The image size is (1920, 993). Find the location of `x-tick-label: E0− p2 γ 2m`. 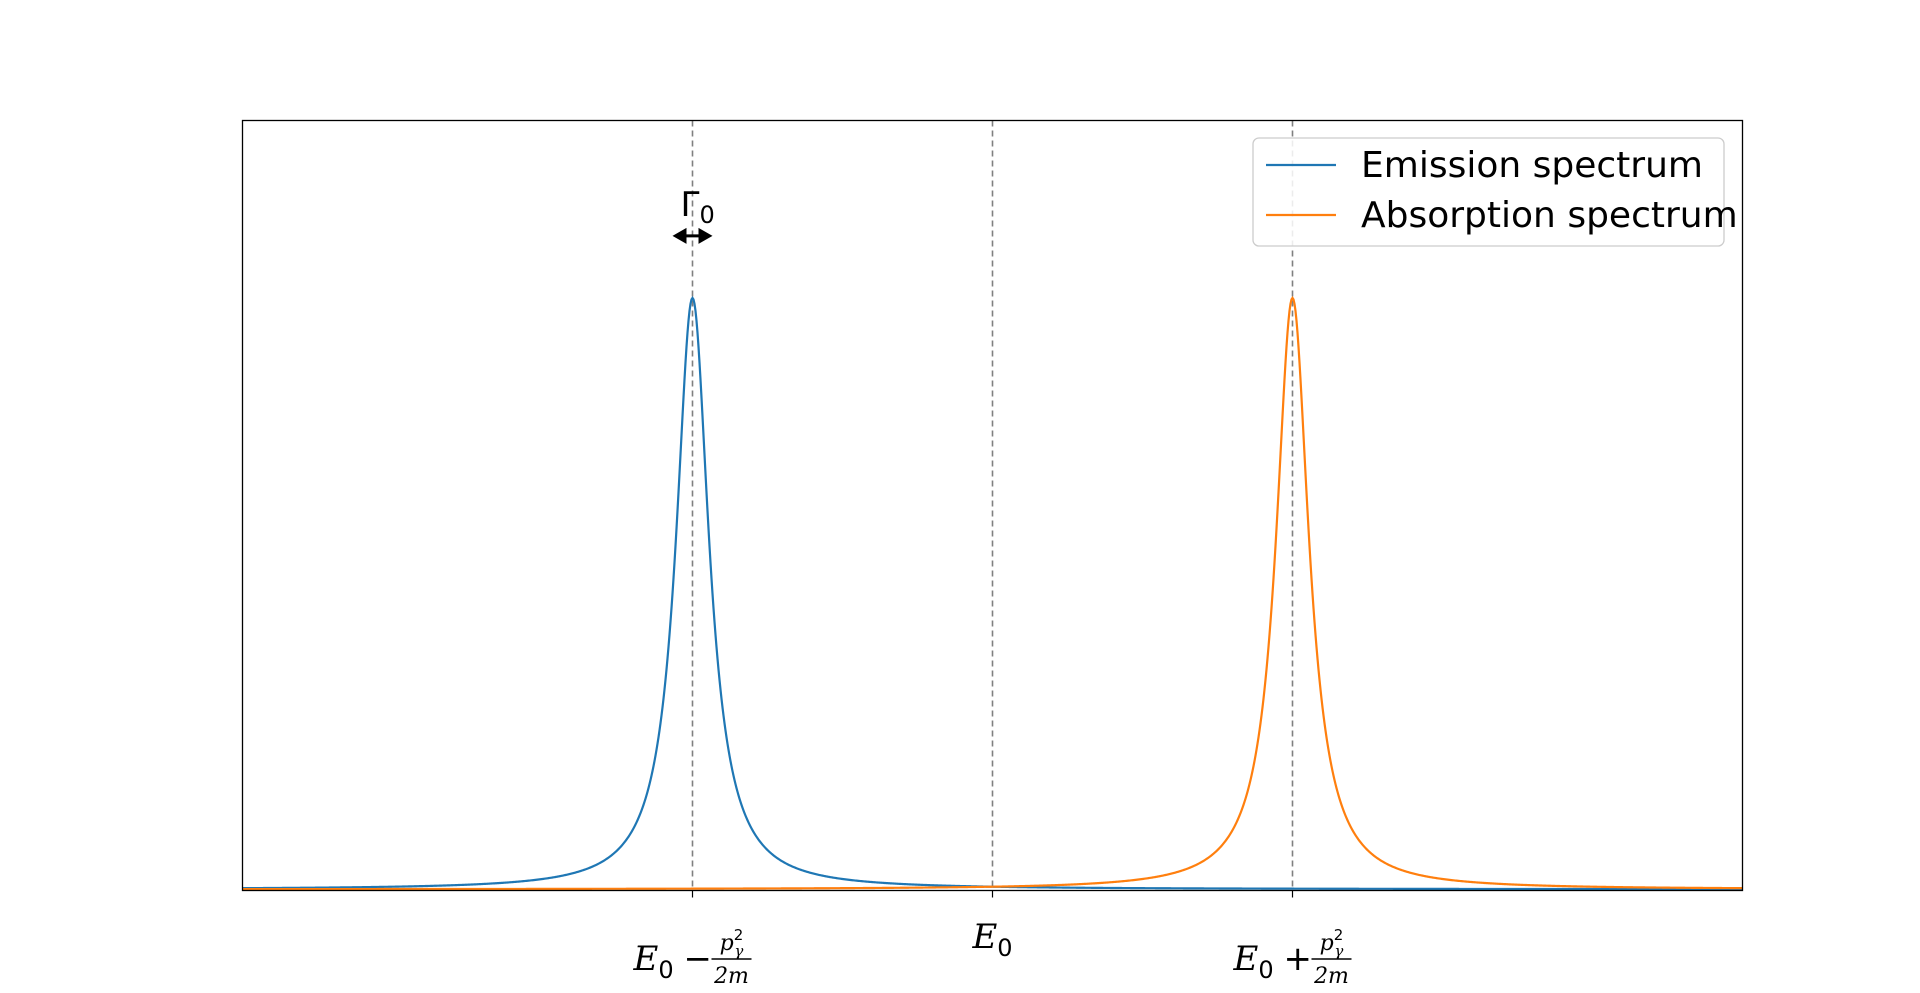

x-tick-label: E0− p2 γ 2m is located at coordinates (692, 957).